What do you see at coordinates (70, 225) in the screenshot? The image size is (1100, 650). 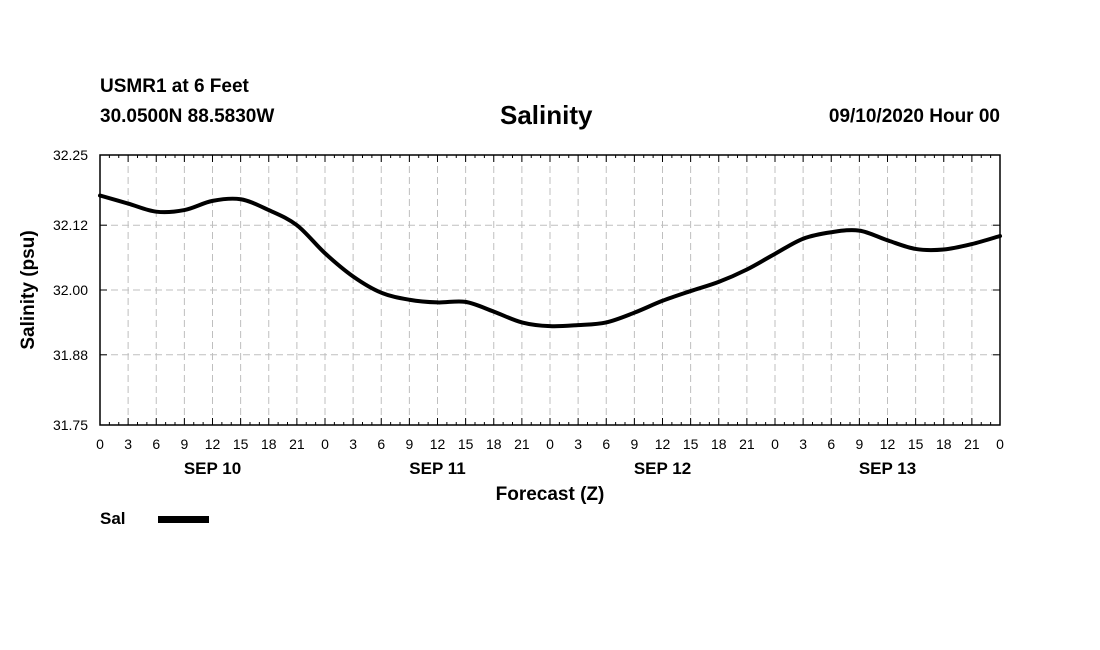 I see `y-tick-label: 32.12` at bounding box center [70, 225].